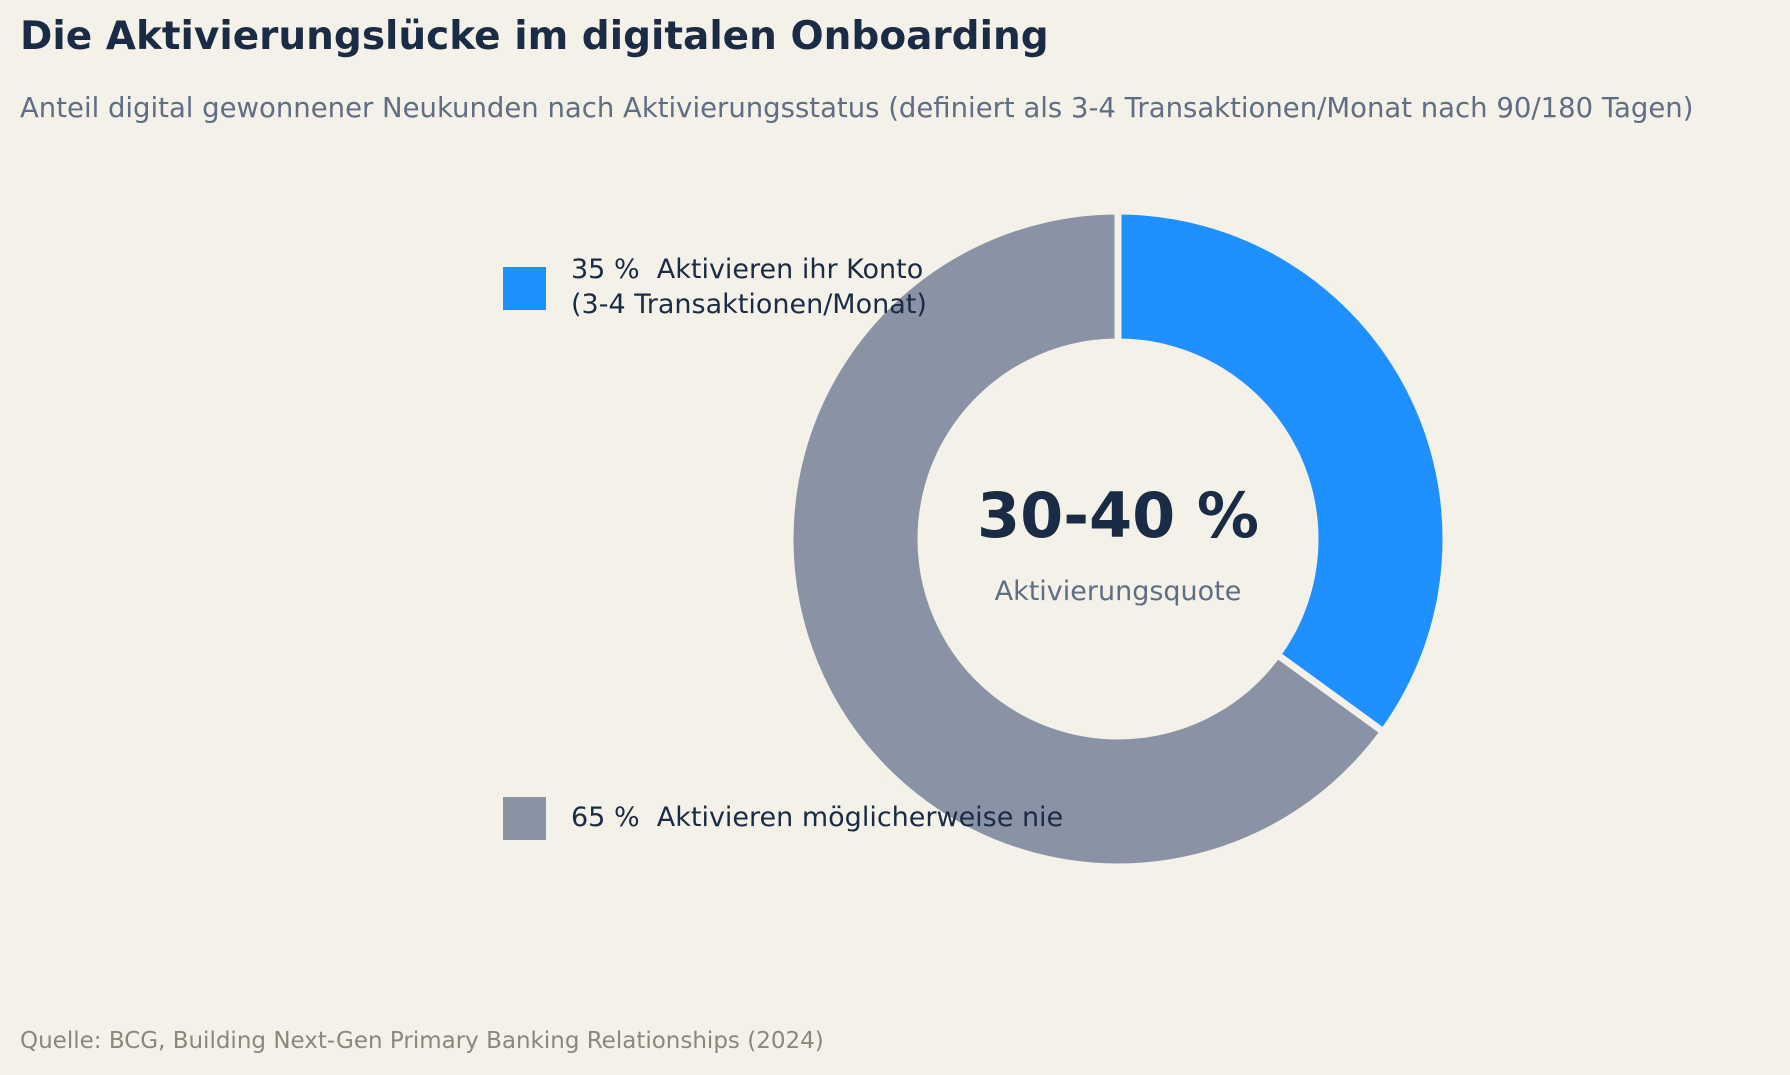 The image size is (1790, 1075). I want to click on center-value: 30-40 %, so click(1118, 515).